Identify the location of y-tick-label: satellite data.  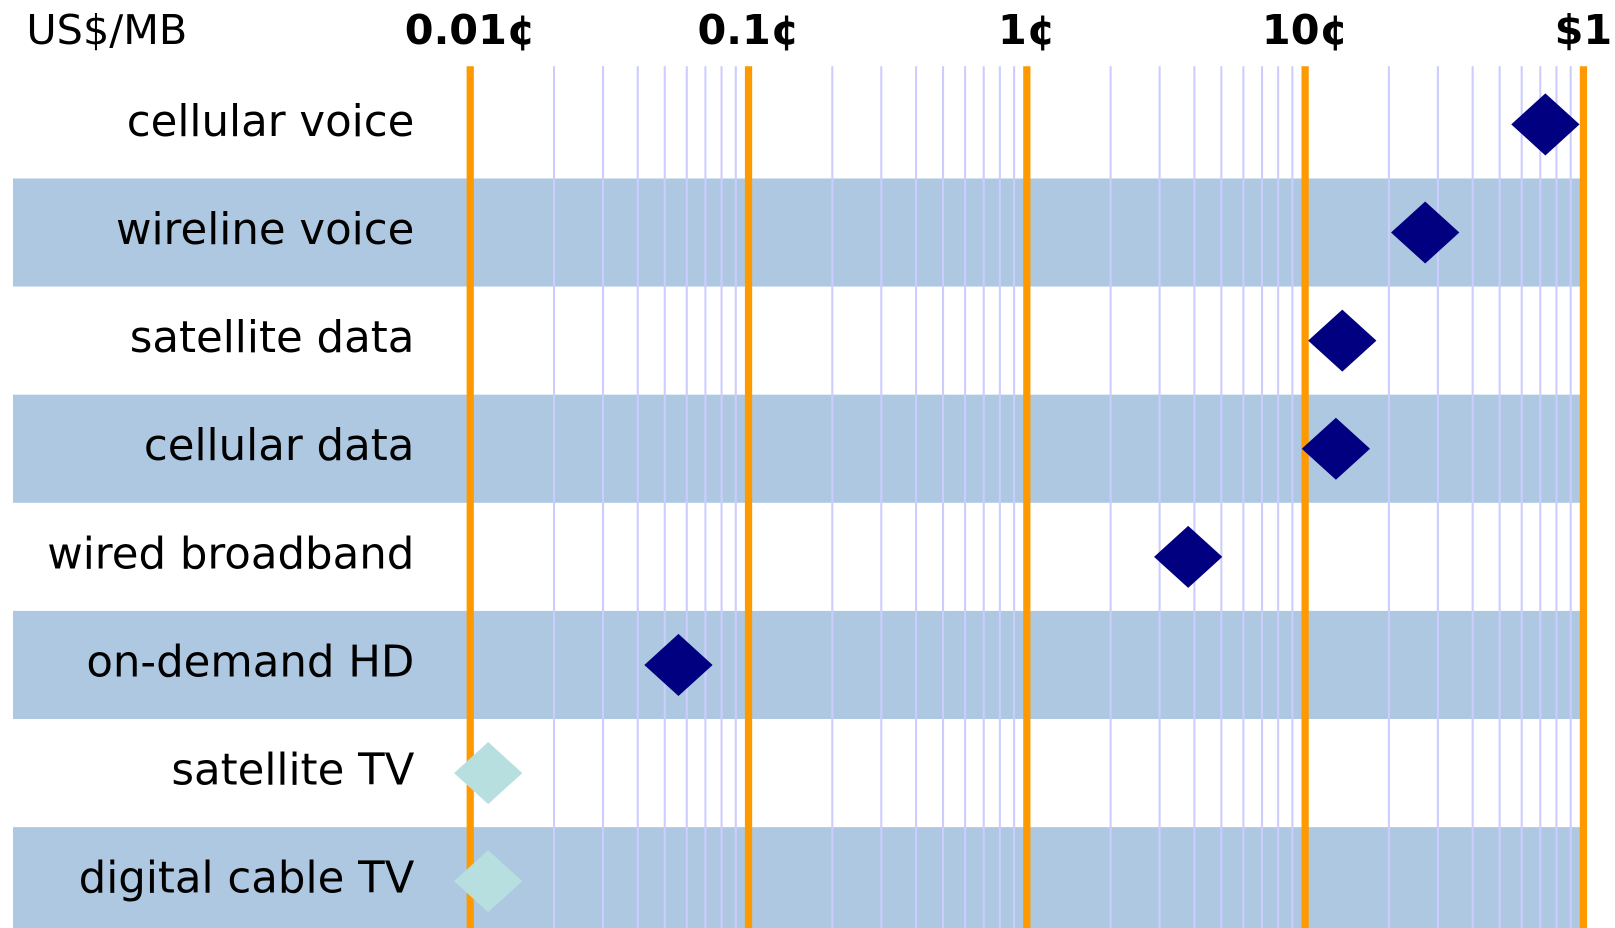
(272, 338).